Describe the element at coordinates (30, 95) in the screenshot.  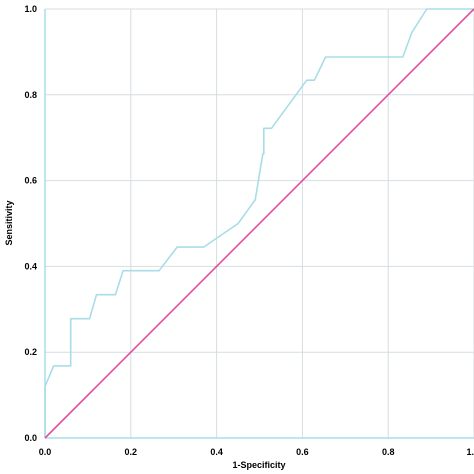
I see `y-tick-label: 0.8` at that location.